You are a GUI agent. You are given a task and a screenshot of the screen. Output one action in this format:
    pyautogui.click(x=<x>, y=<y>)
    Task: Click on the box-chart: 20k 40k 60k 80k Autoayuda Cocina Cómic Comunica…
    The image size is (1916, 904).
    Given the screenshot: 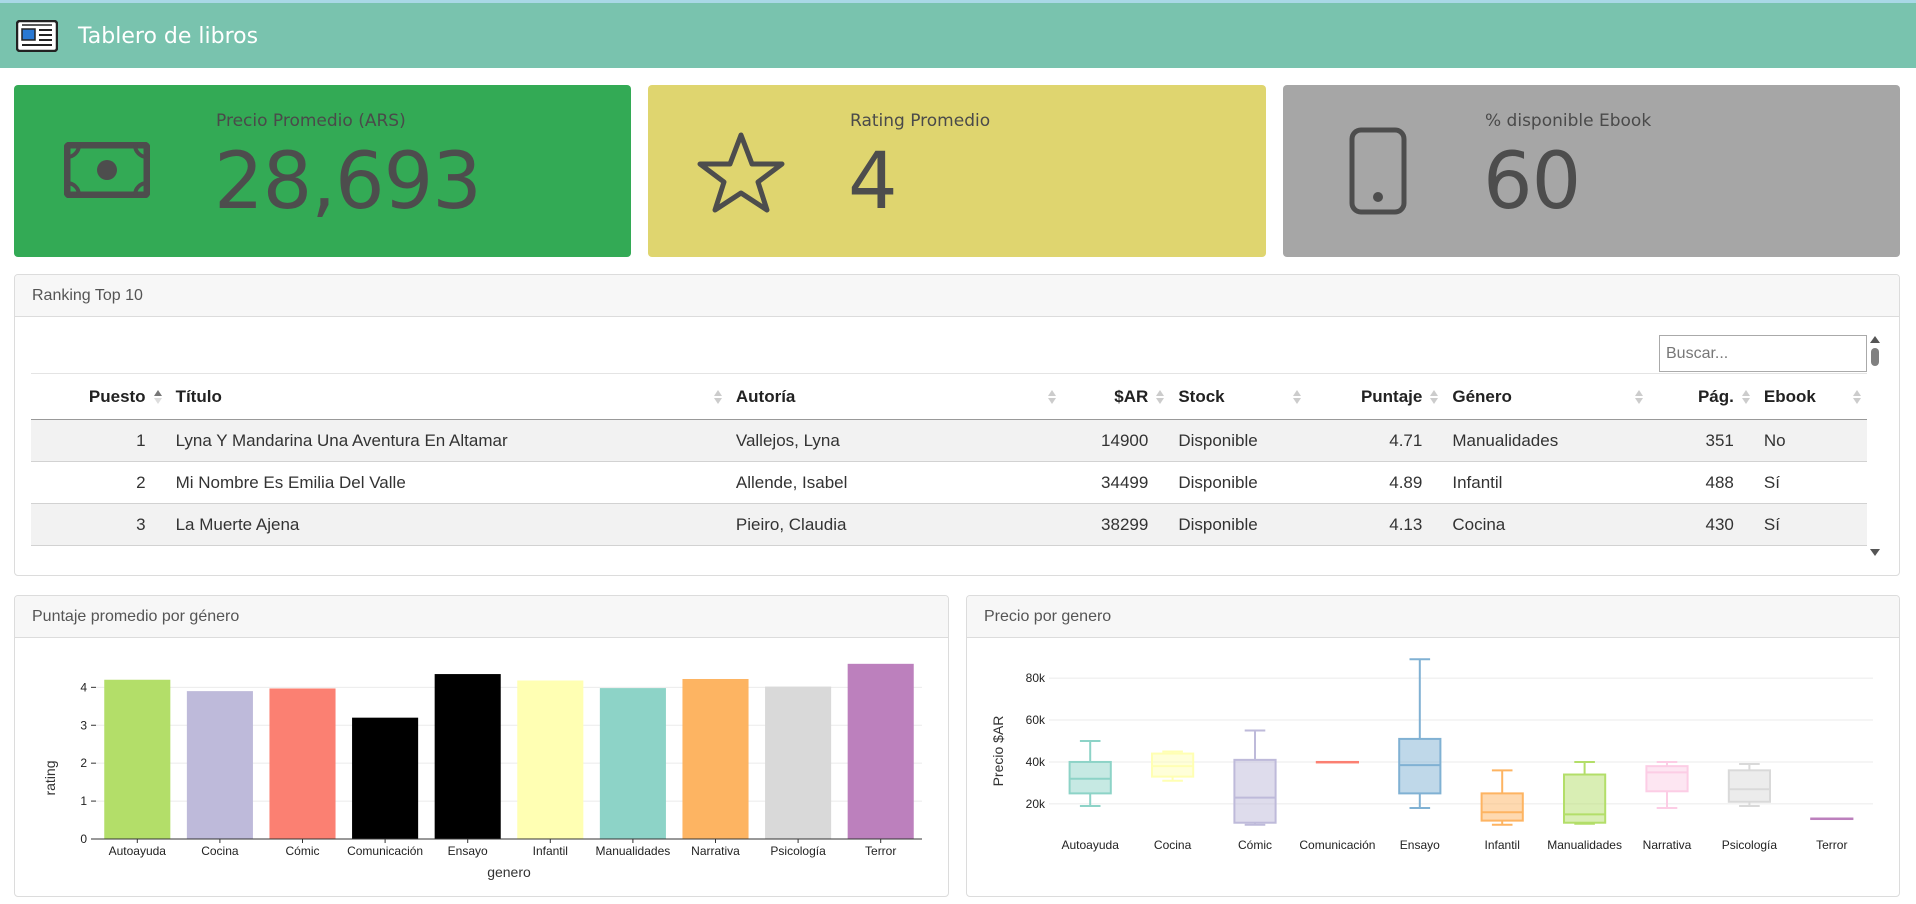 What is the action you would take?
    pyautogui.click(x=1431, y=755)
    